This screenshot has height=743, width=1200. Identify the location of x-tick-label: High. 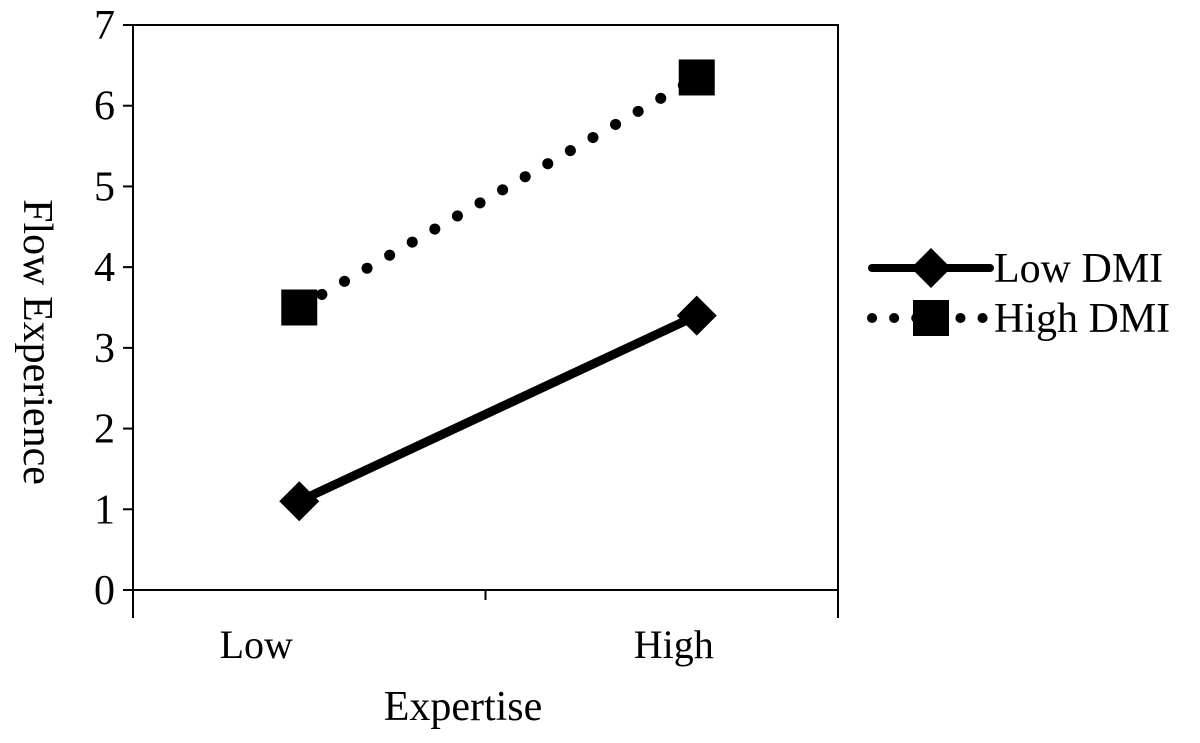
(674, 644).